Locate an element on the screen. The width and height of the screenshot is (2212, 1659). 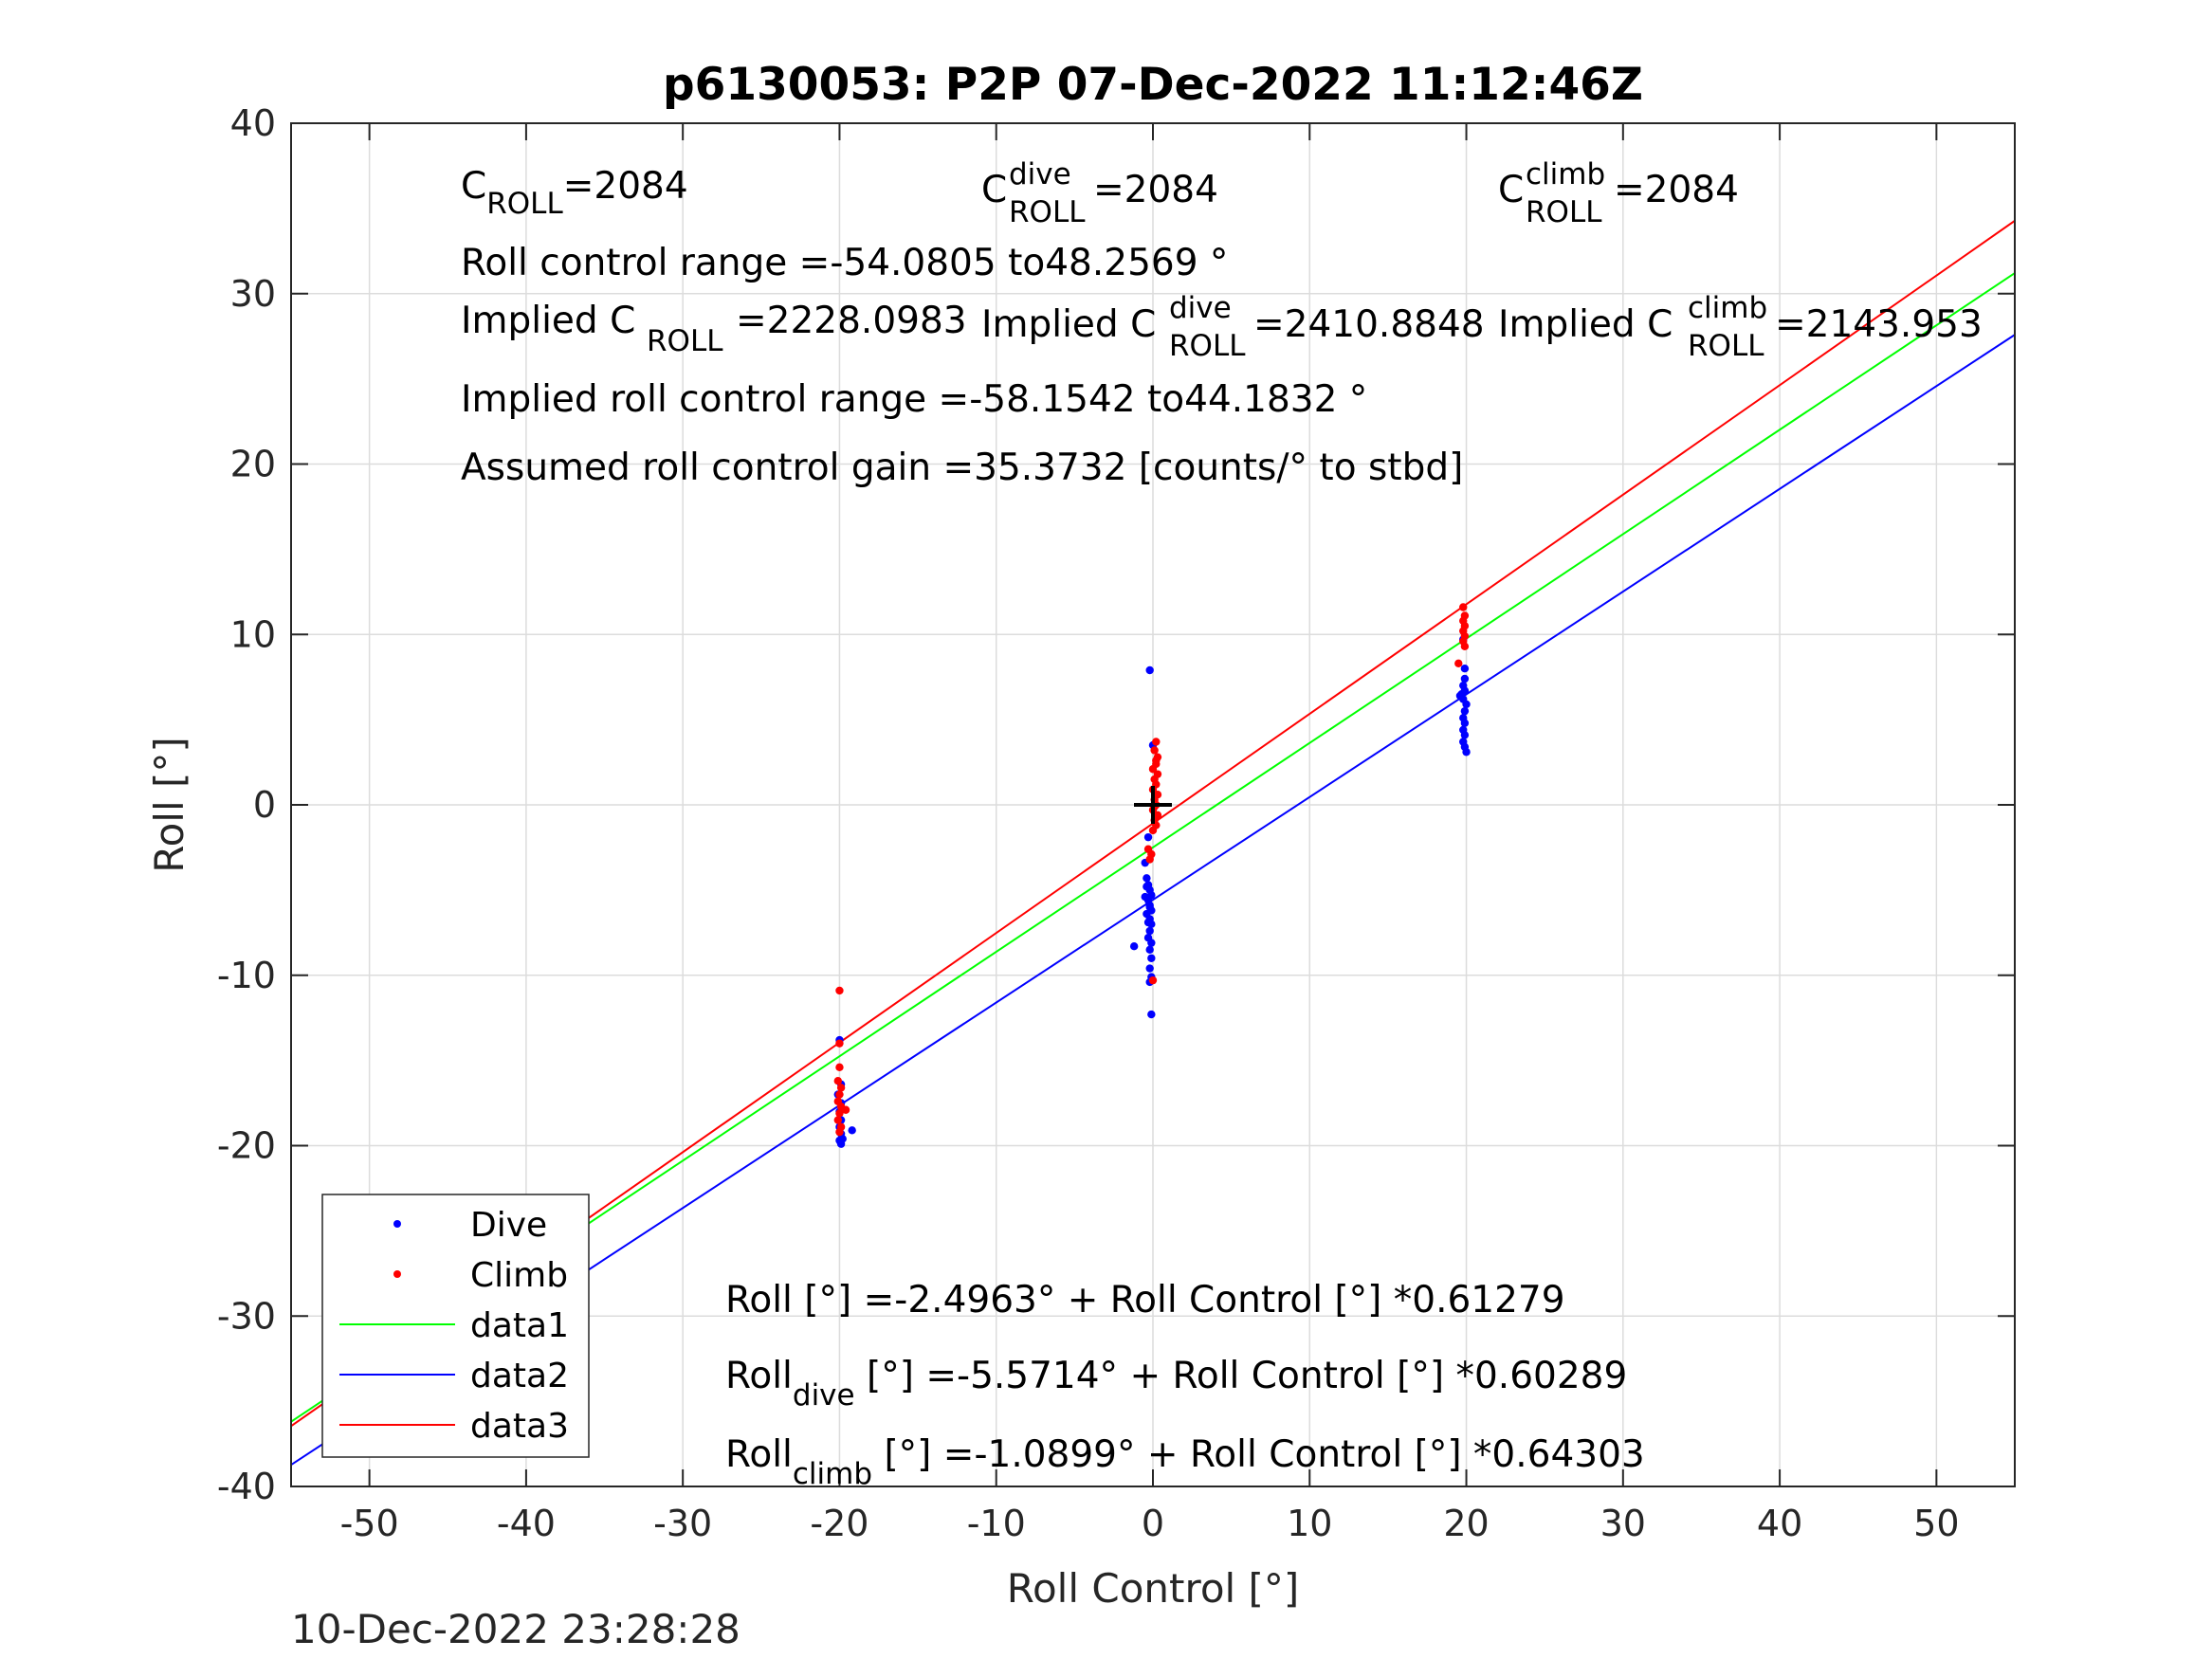
svg-text: =2228.0983 is located at coordinates (851, 321).